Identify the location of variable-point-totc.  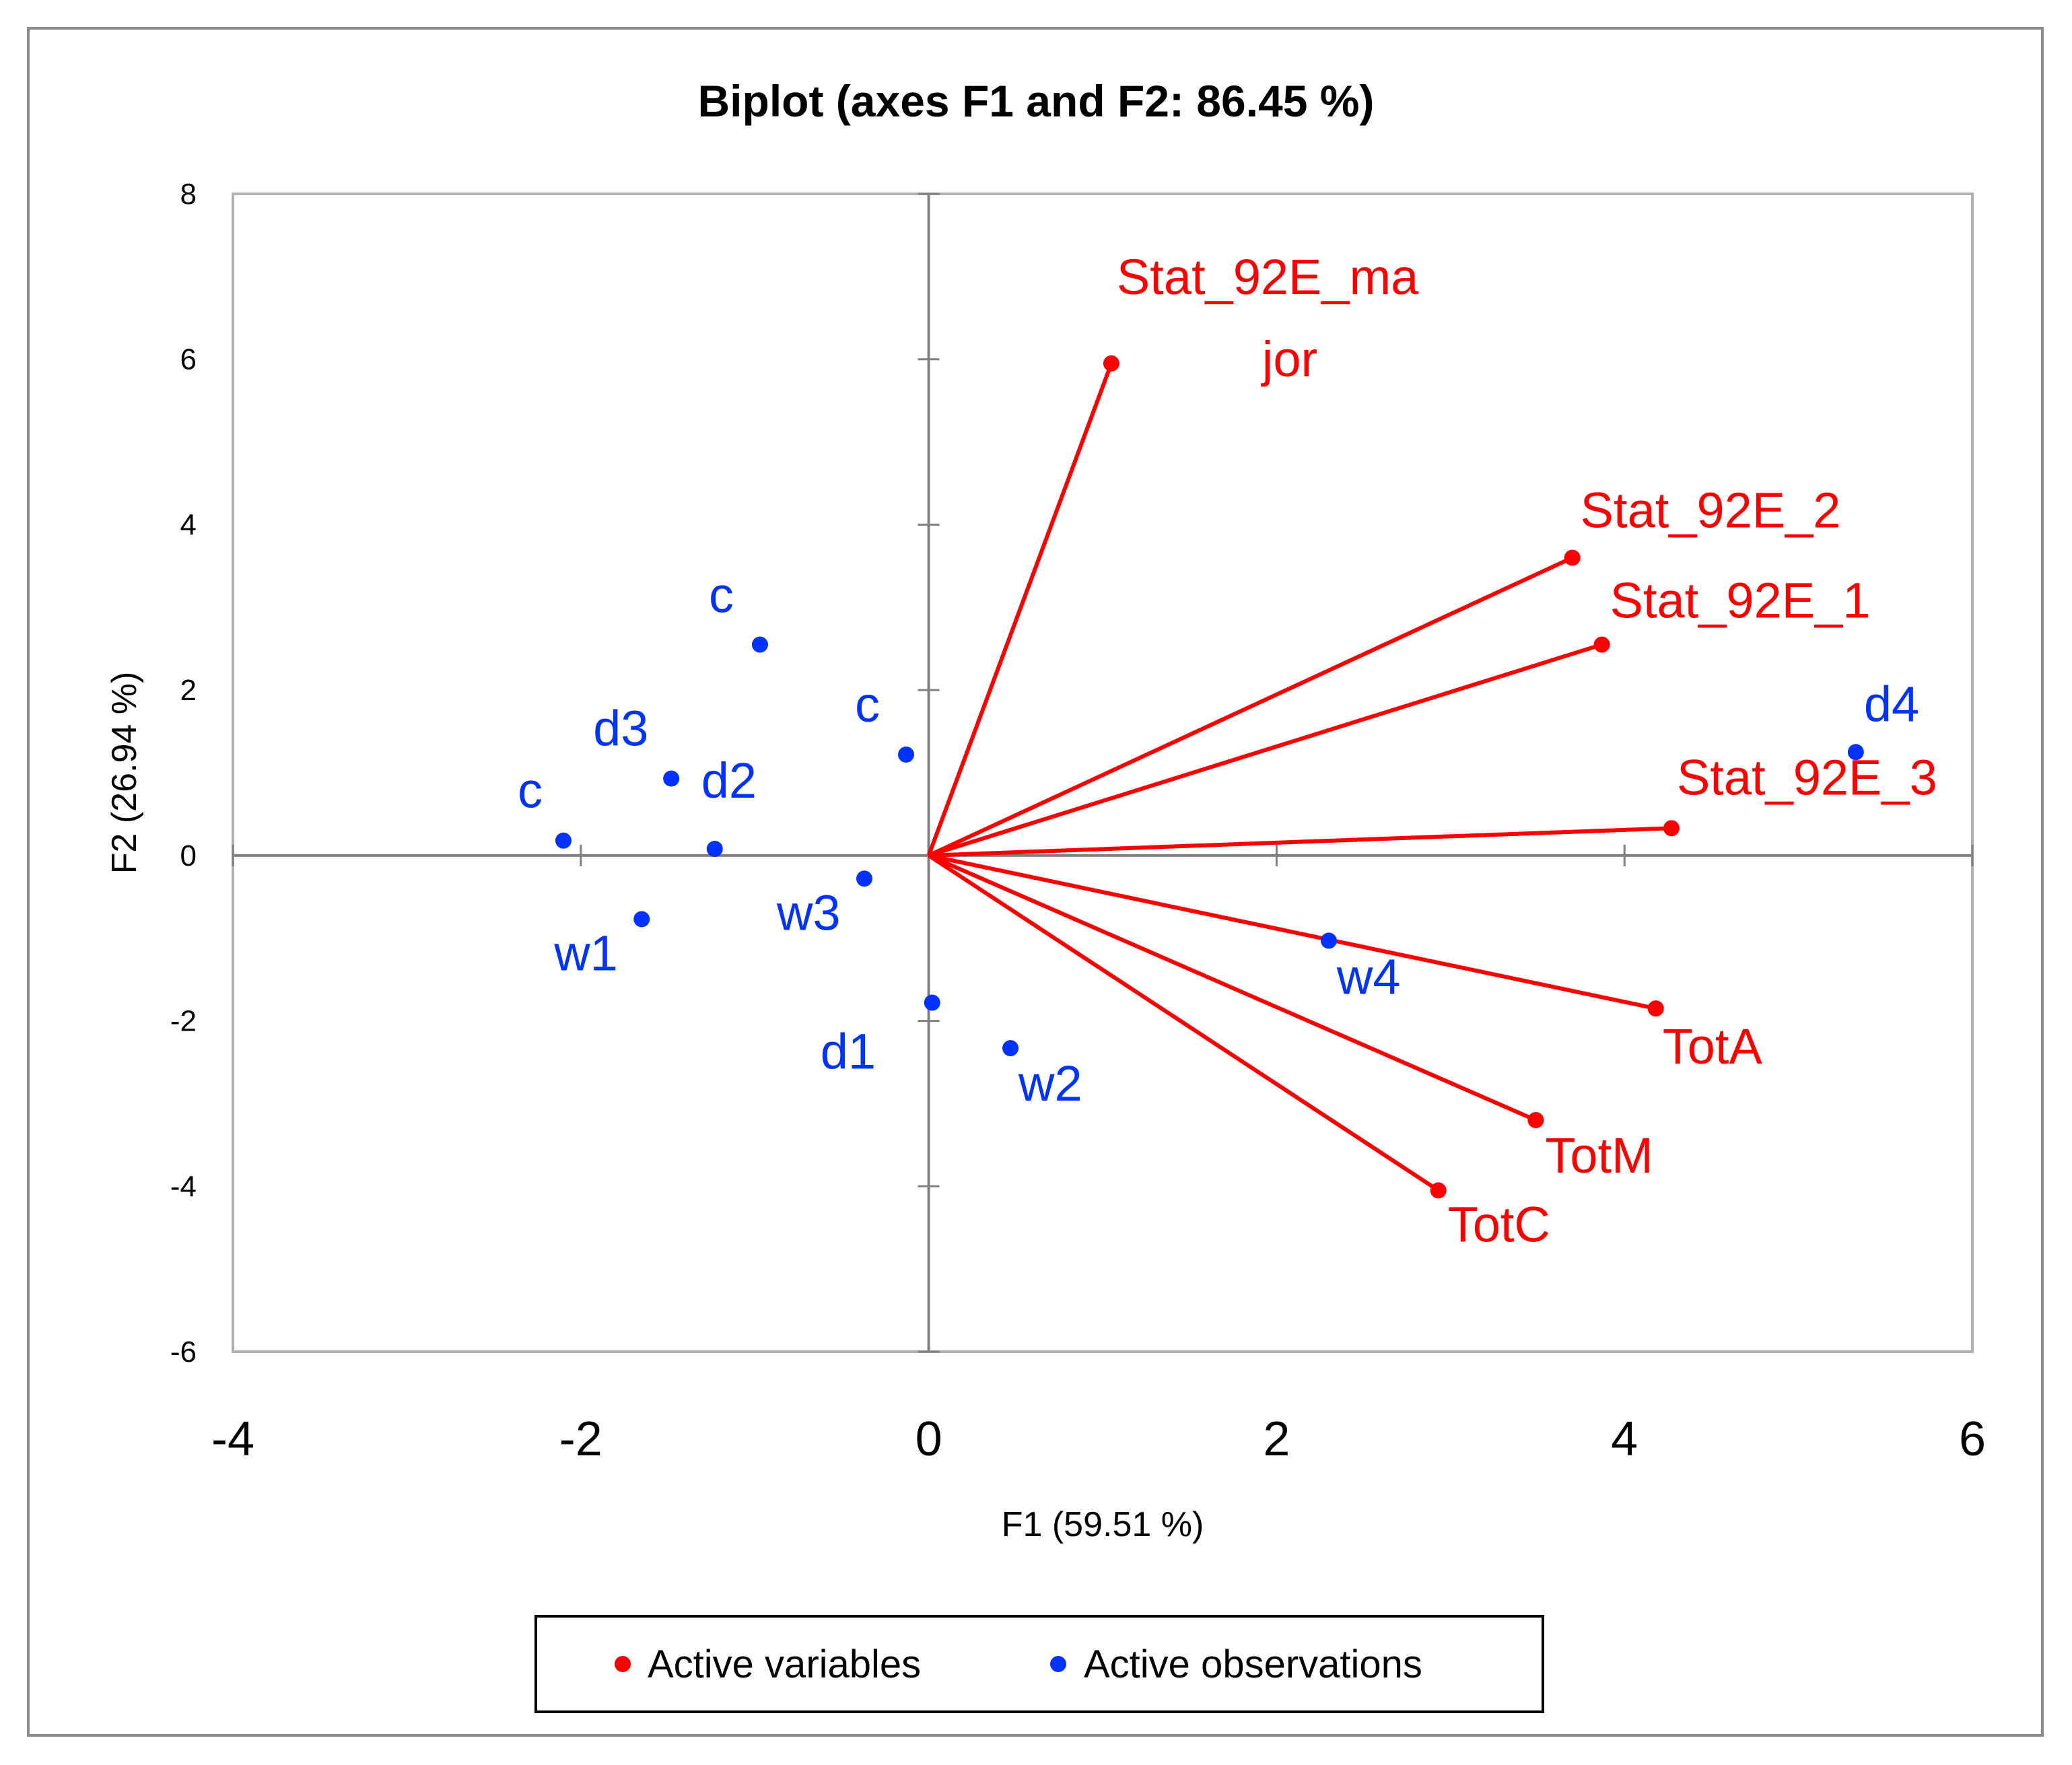
(1438, 1190).